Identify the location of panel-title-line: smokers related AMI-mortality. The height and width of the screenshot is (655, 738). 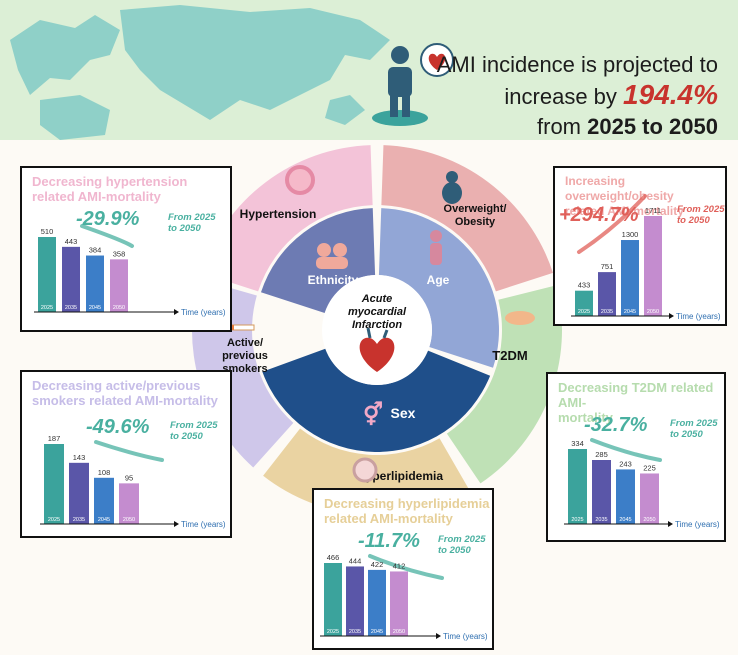
(125, 400).